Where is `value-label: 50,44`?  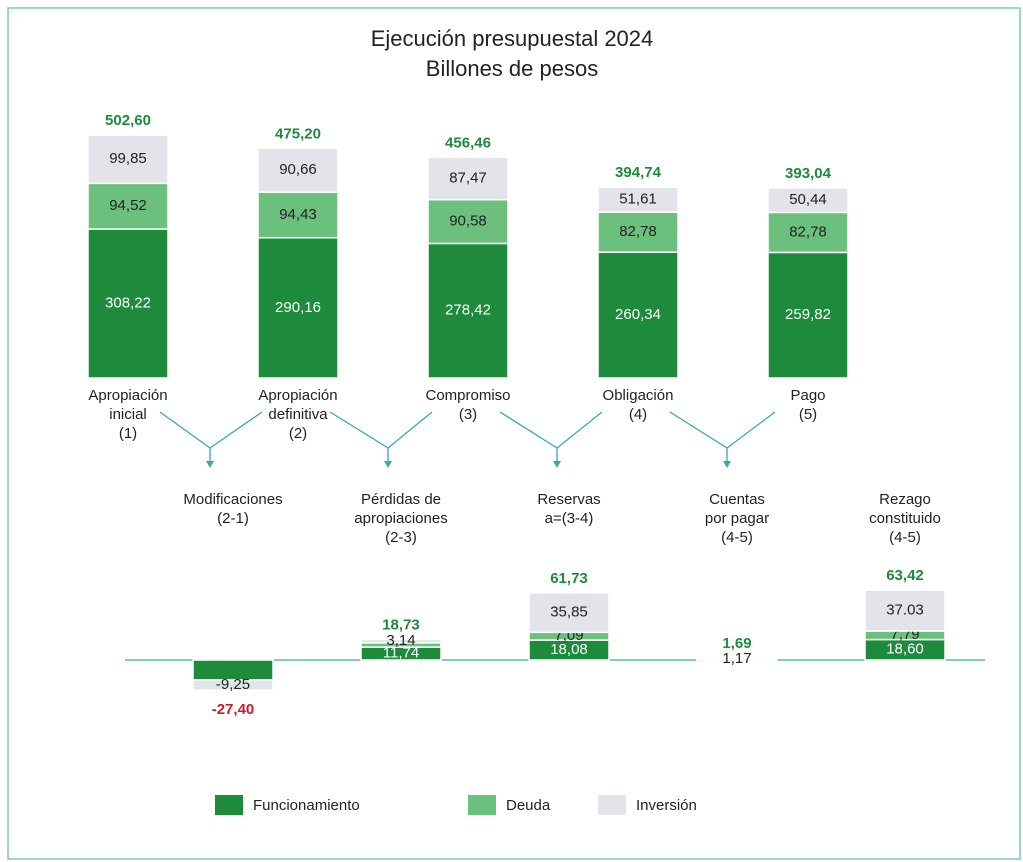
value-label: 50,44 is located at coordinates (808, 199).